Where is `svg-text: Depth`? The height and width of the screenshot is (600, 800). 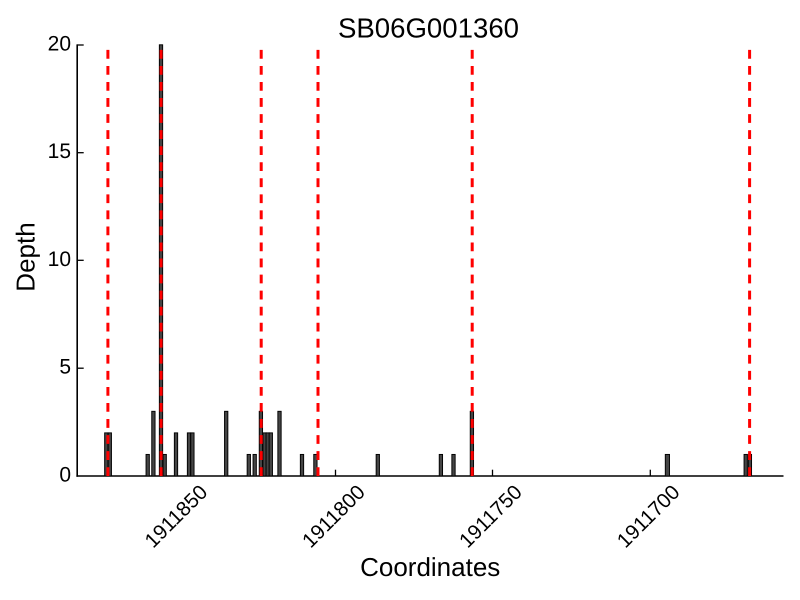 svg-text: Depth is located at coordinates (26, 256).